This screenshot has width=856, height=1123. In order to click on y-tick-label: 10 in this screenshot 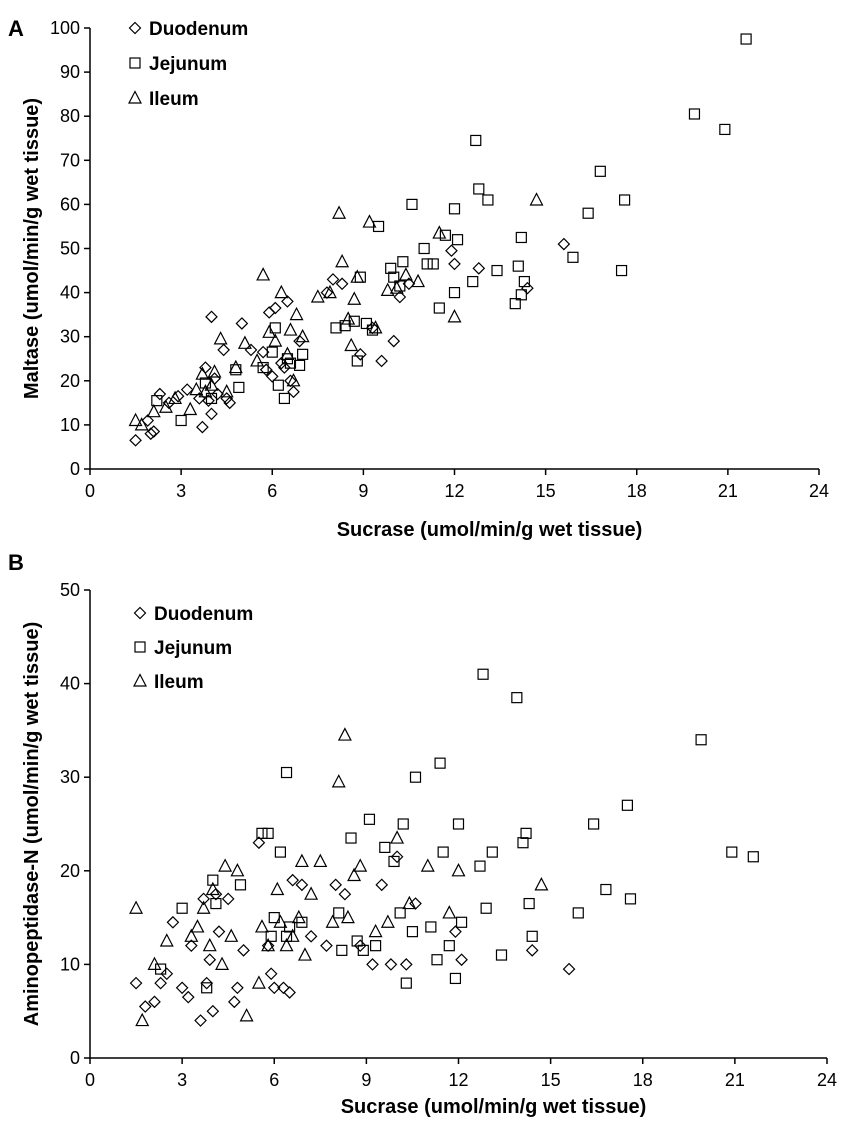, I will do `click(70, 964)`.